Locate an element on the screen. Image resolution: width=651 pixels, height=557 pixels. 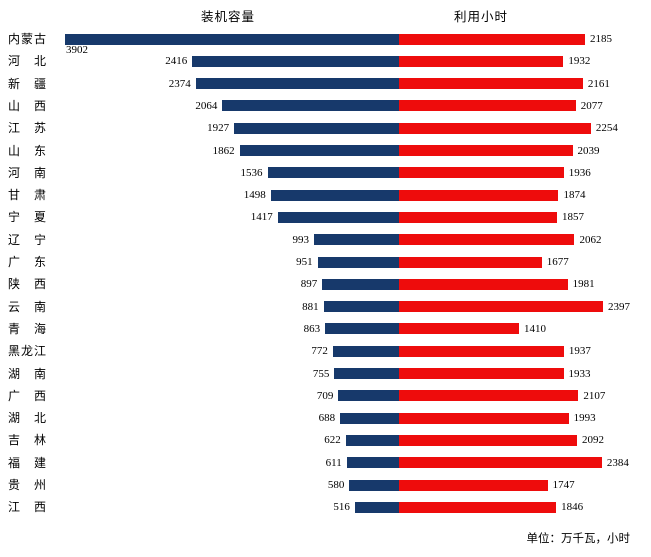
hours-zone: 2077 is located at coordinates (525, 106).